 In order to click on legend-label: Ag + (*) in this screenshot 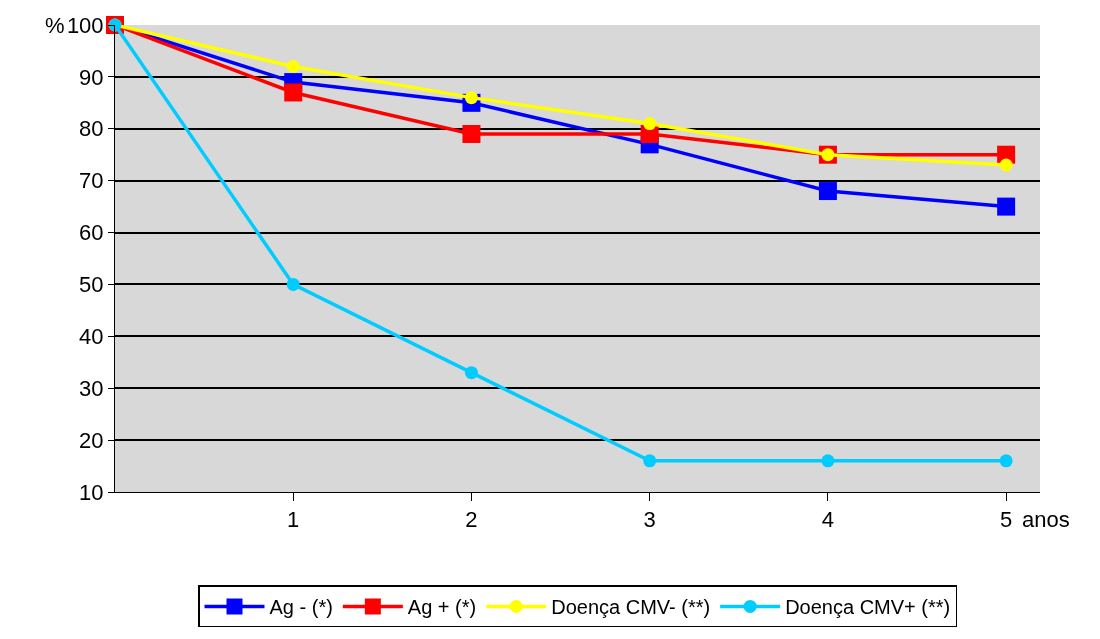, I will do `click(442, 607)`.